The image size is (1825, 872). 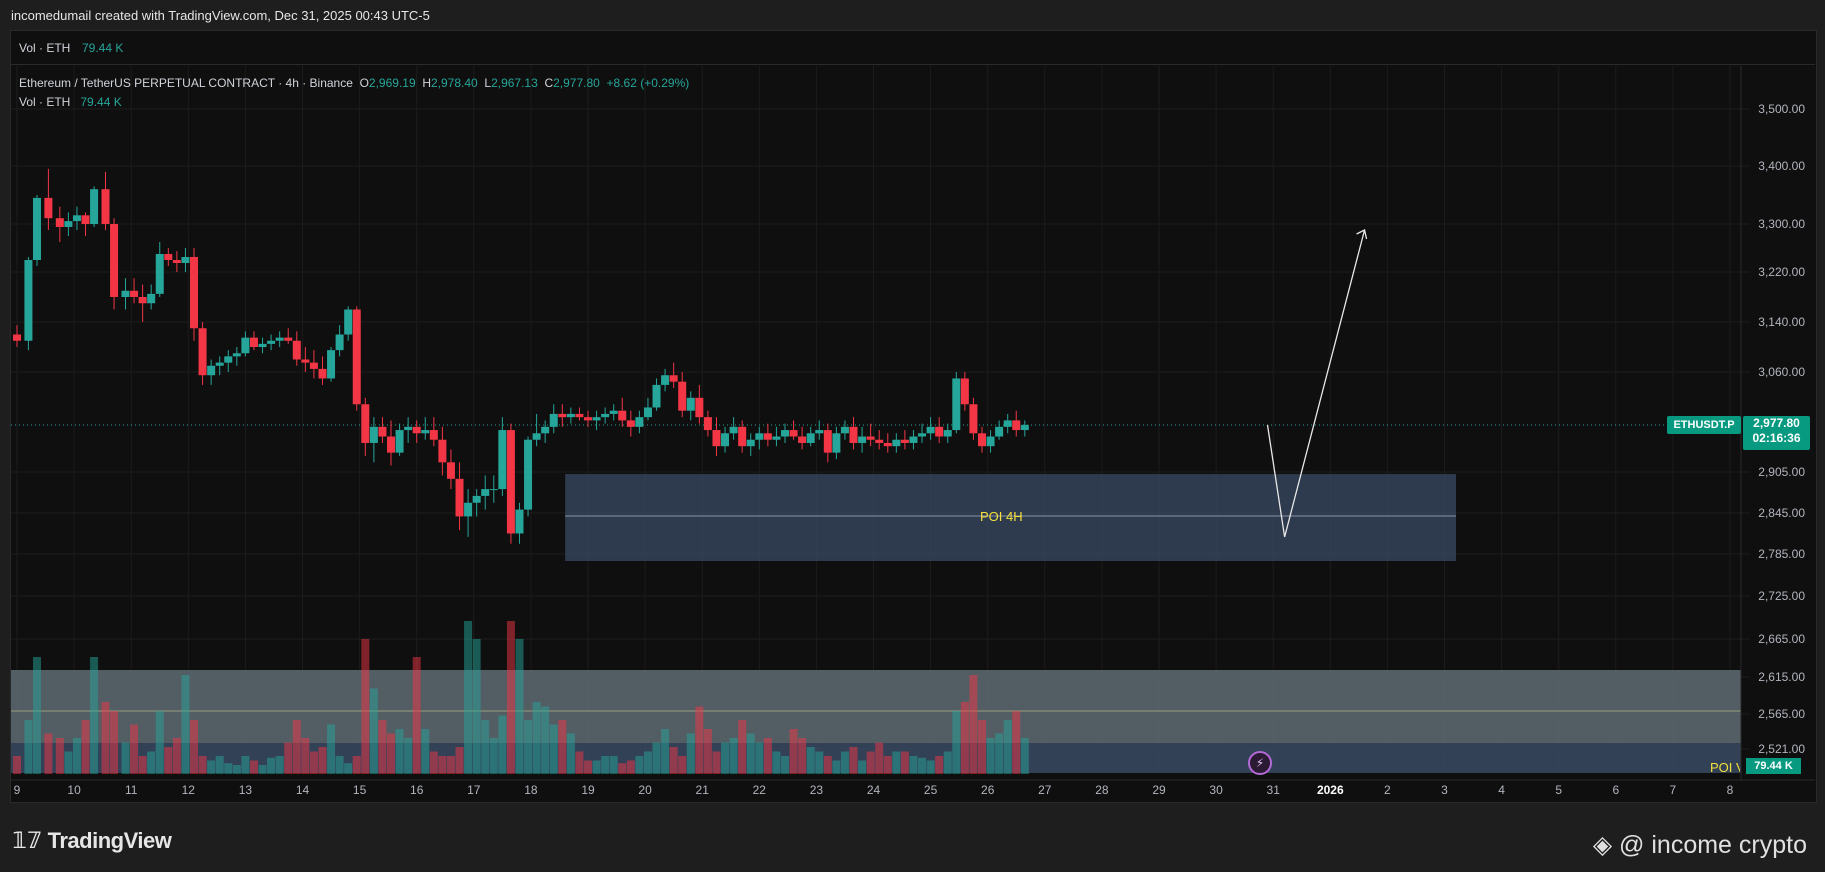 I want to click on lightning-icon: ⚡, so click(x=1260, y=763).